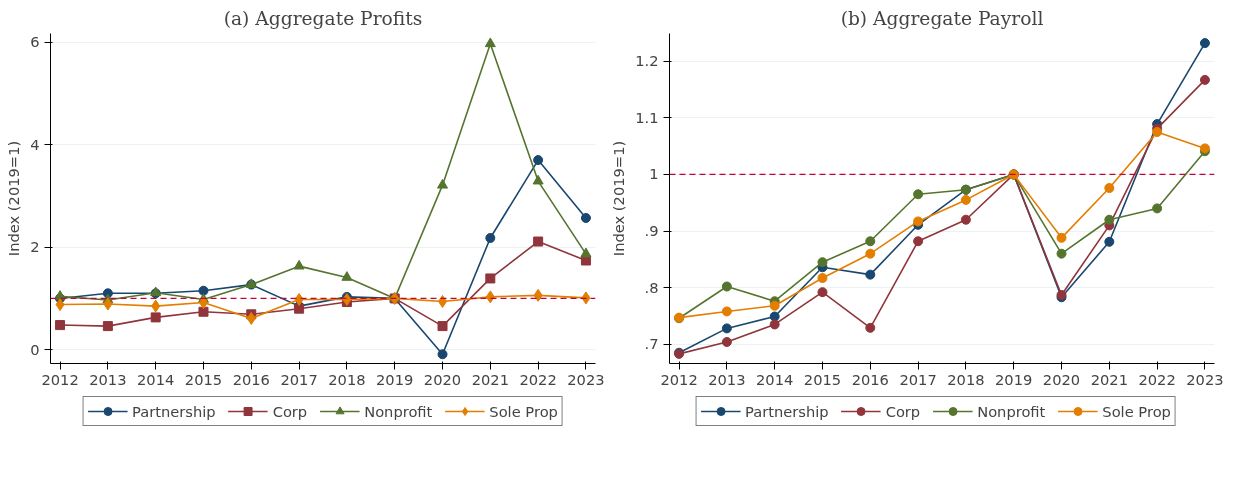 The image size is (1255, 488). Describe the element at coordinates (651, 287) in the screenshot. I see `y-tick-label: .8` at that location.